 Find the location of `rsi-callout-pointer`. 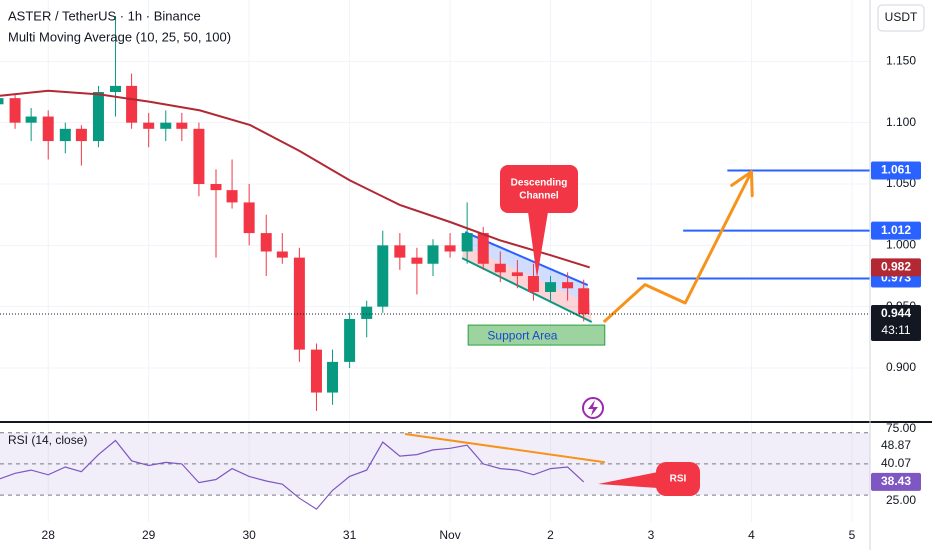

rsi-callout-pointer is located at coordinates (628, 480).